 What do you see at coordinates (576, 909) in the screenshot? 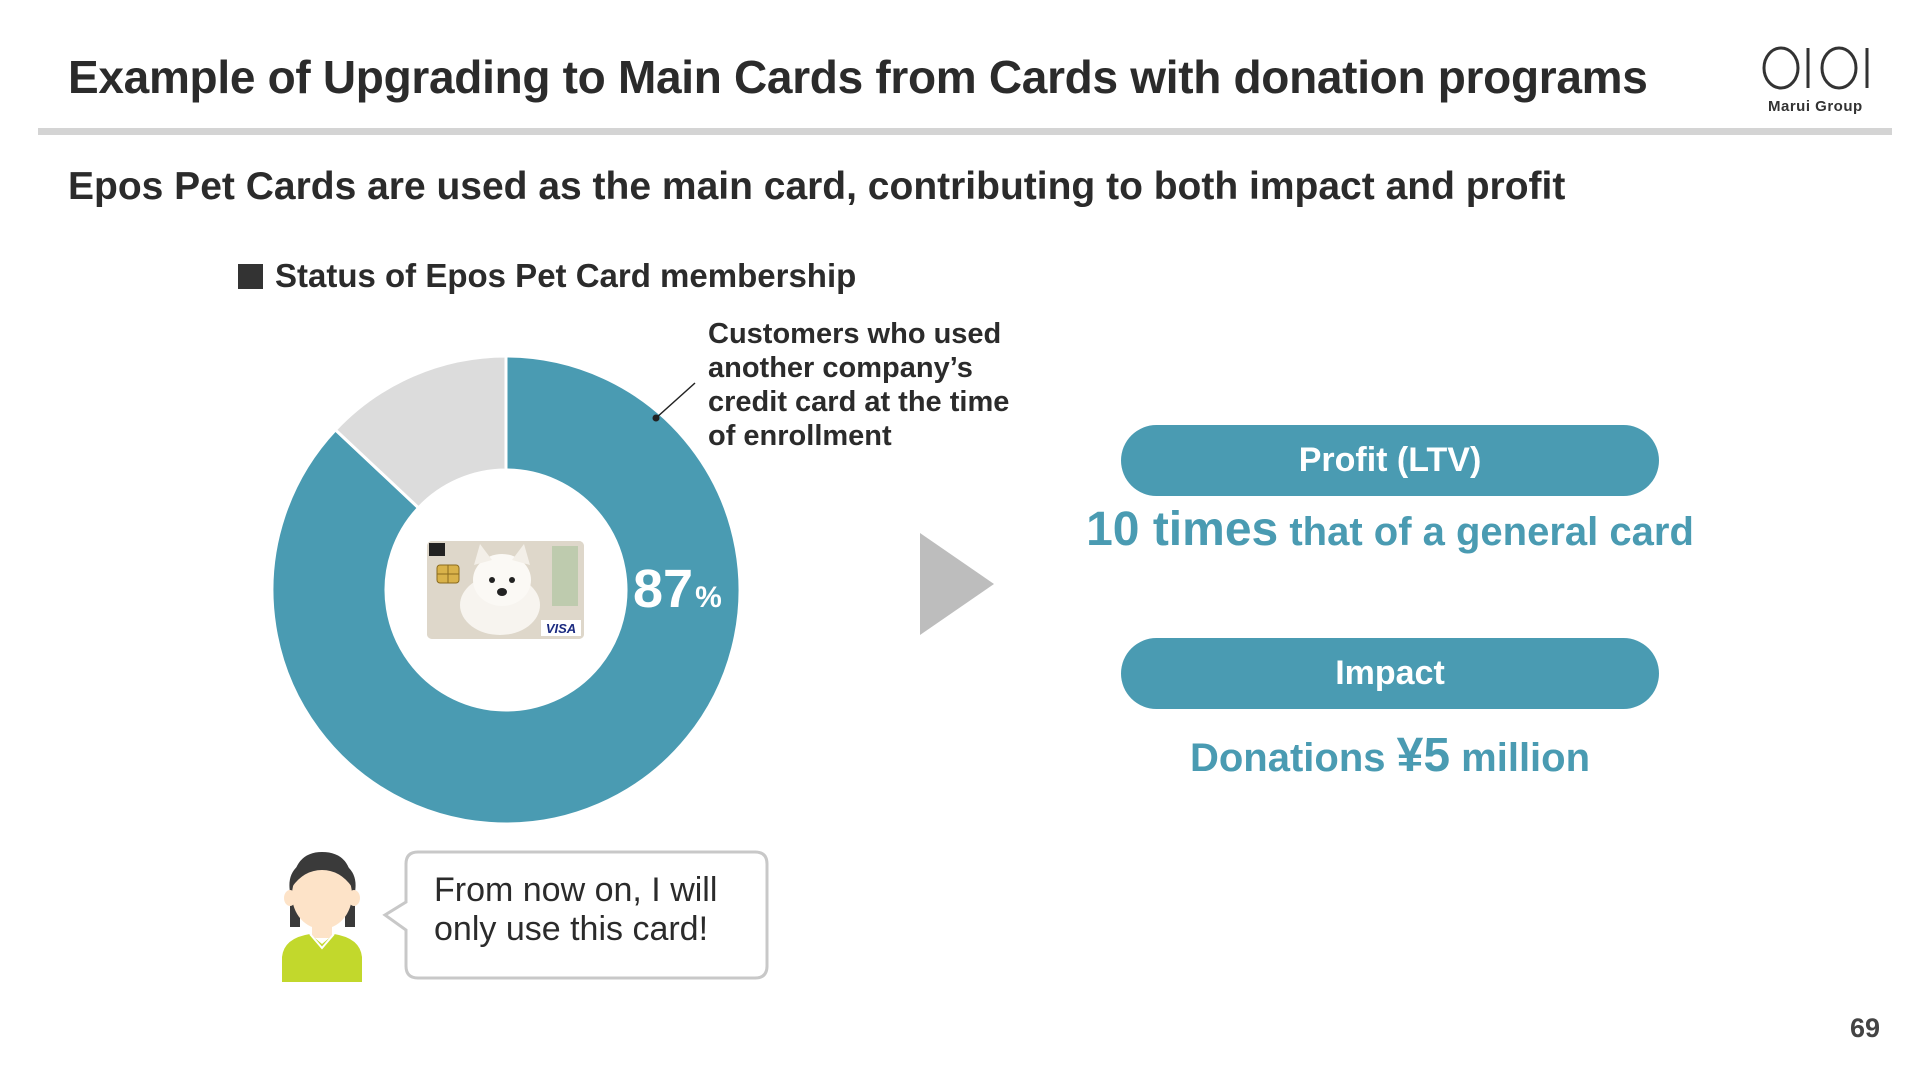
I see `speech-text: From now on, I will only use this card!` at bounding box center [576, 909].